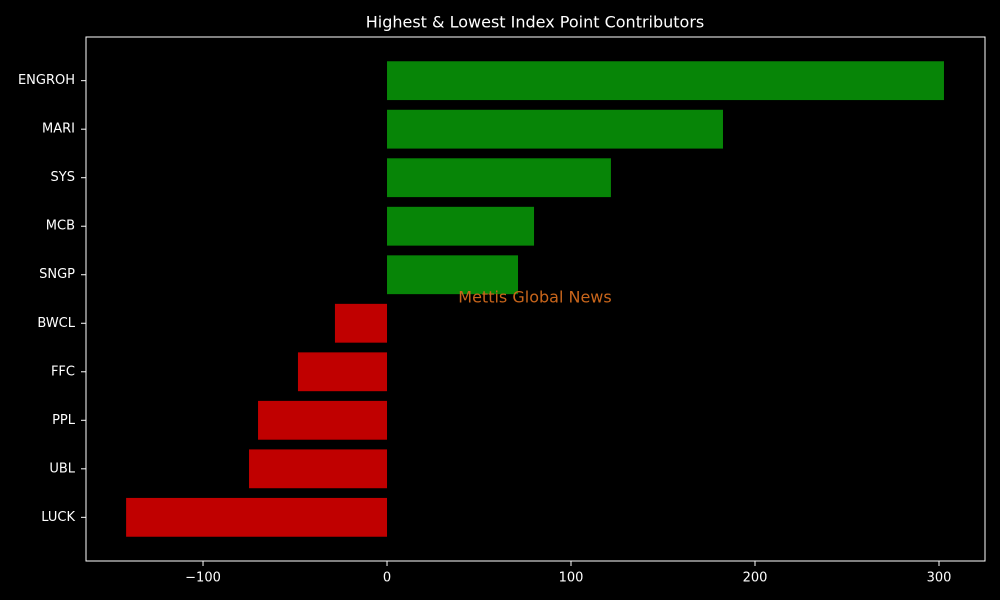 The image size is (1000, 600). I want to click on y-tick-label: BWCL, so click(56, 323).